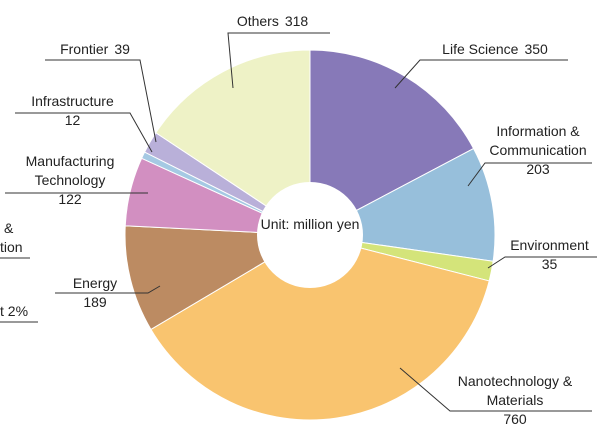 The image size is (599, 430). Describe the element at coordinates (14, 311) in the screenshot. I see `annotation: t 2%` at that location.